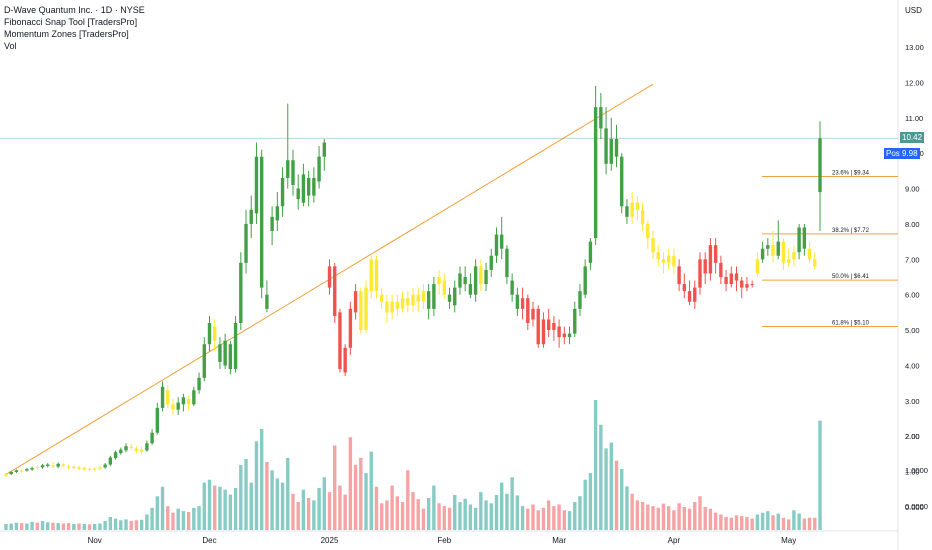 This screenshot has width=932, height=550. Describe the element at coordinates (912, 436) in the screenshot. I see `y-tick-label: 2.00` at that location.